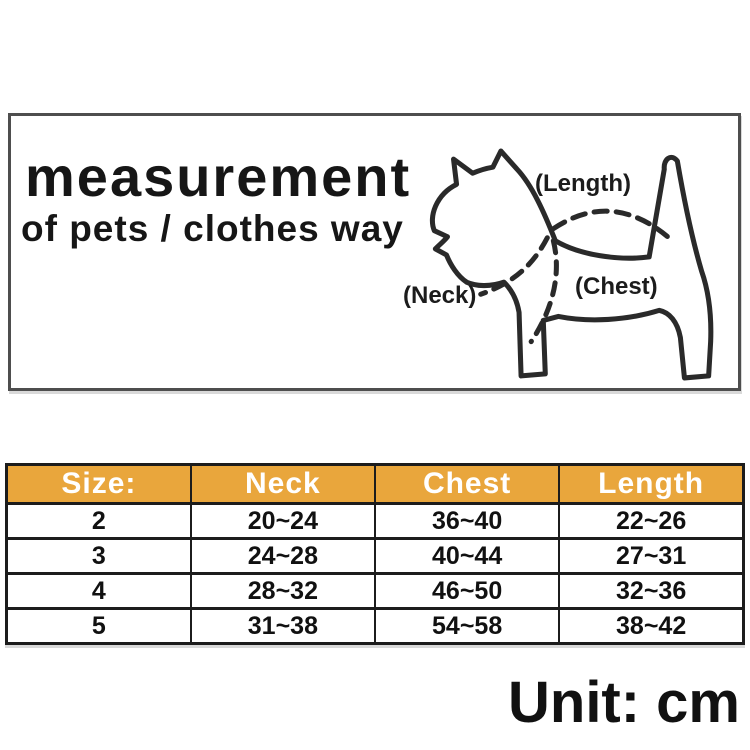 This screenshot has width=750, height=750. What do you see at coordinates (466, 625) in the screenshot?
I see `cell-chest: 54~58` at bounding box center [466, 625].